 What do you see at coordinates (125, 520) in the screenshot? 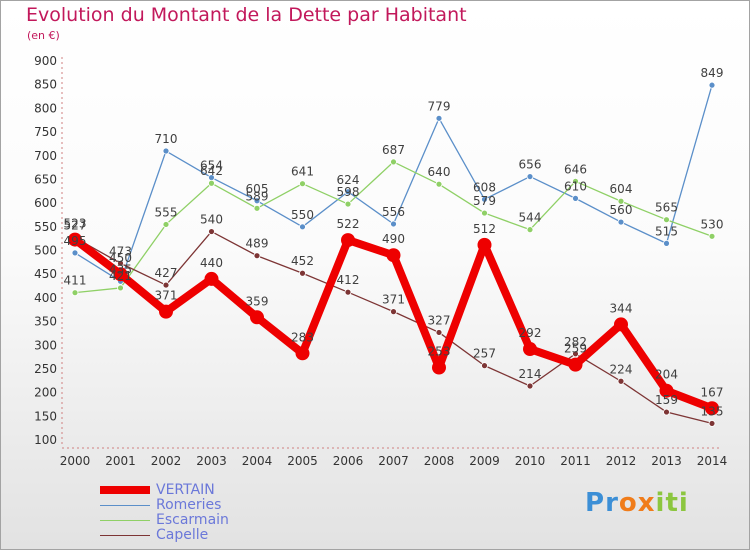
I see `legend-swatch-escarmain` at bounding box center [125, 520].